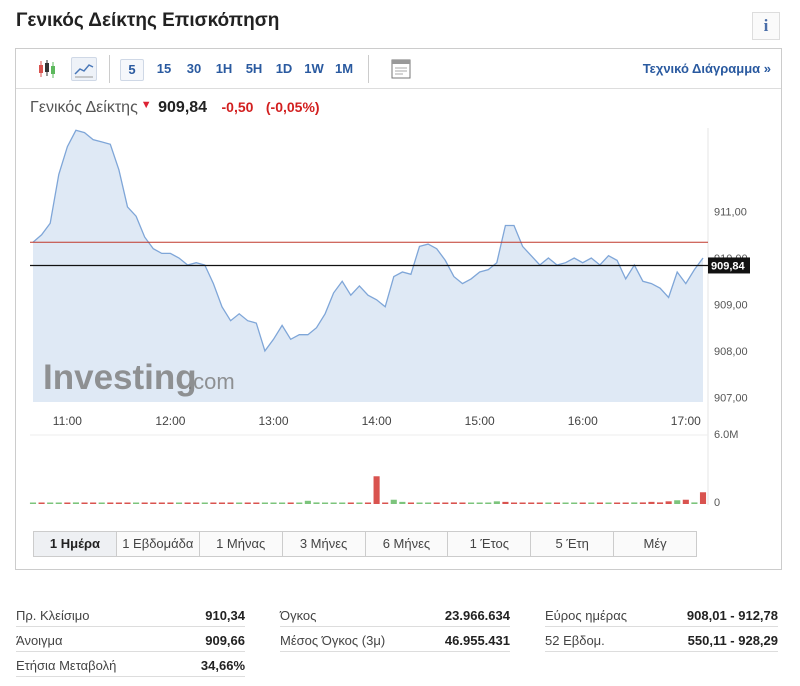 The image size is (800, 686). Describe the element at coordinates (731, 398) in the screenshot. I see `y-tick-label: 907,00` at that location.